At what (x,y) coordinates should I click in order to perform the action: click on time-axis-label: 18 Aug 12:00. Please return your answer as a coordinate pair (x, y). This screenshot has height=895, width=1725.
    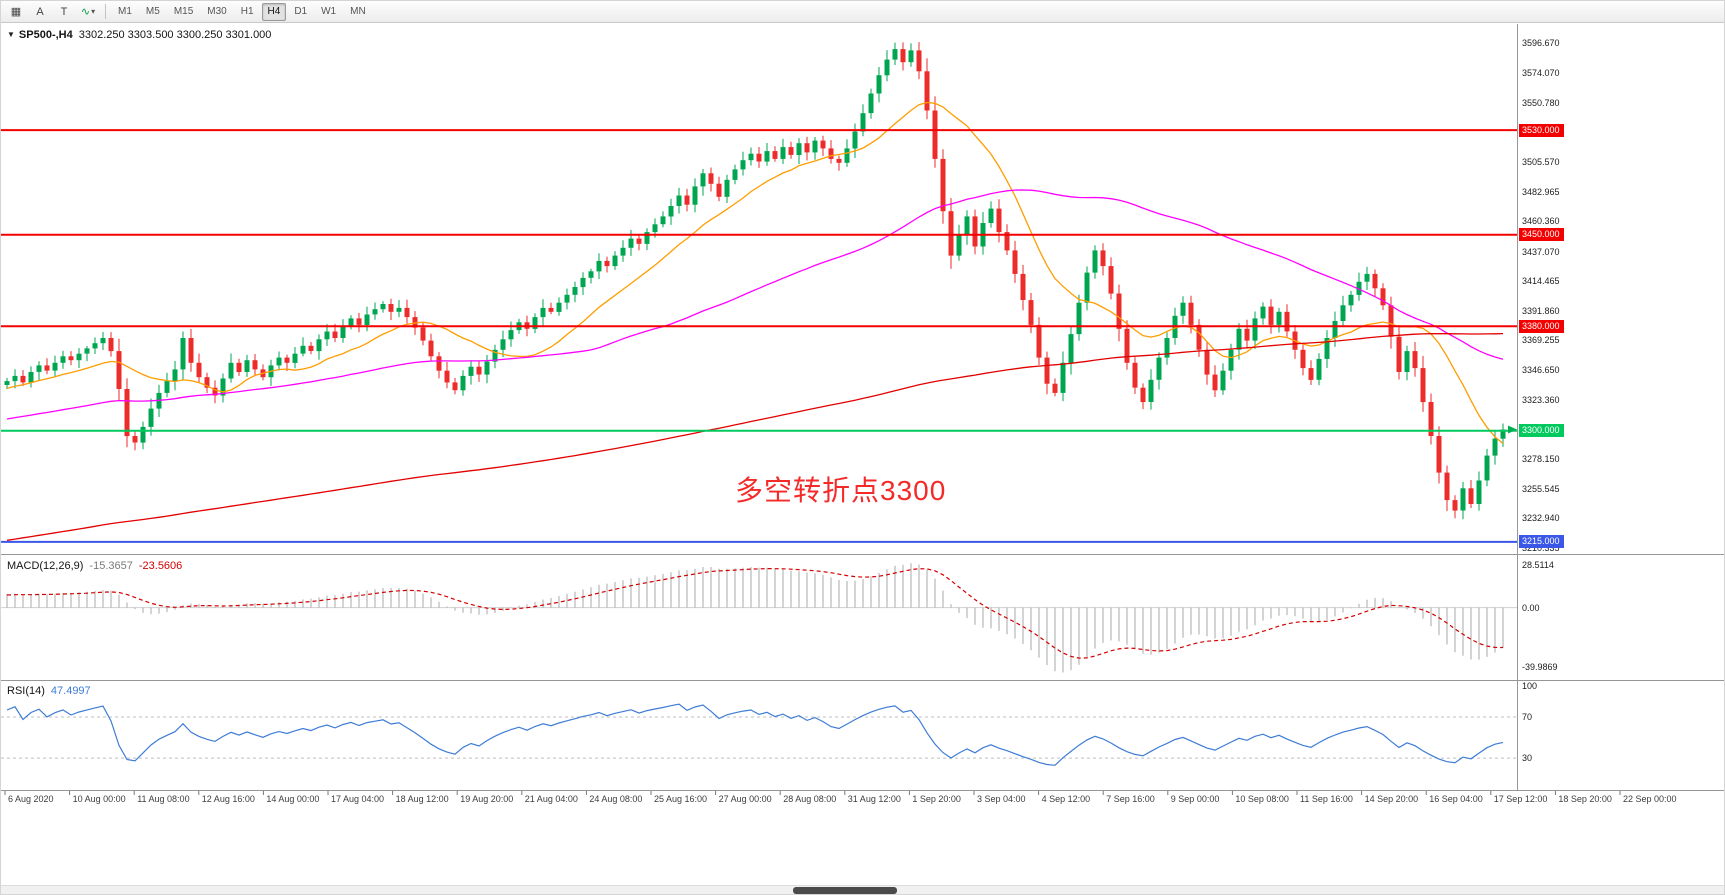
    Looking at the image, I should click on (422, 799).